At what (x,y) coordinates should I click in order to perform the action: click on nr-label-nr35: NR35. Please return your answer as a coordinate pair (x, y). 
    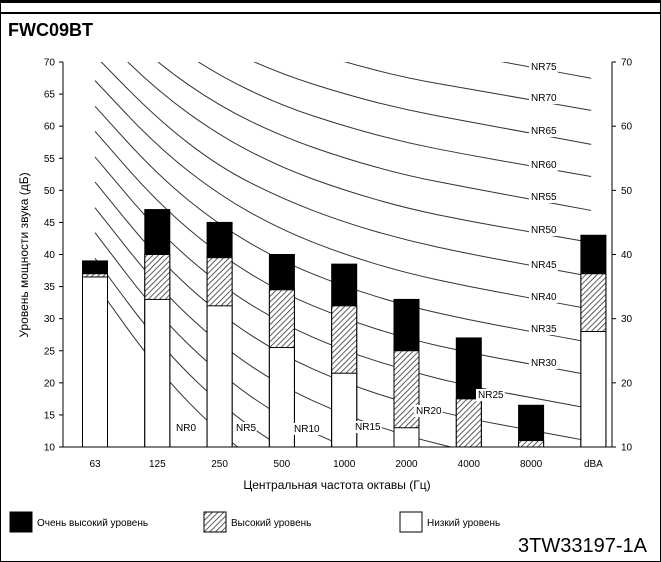
    Looking at the image, I should click on (544, 329).